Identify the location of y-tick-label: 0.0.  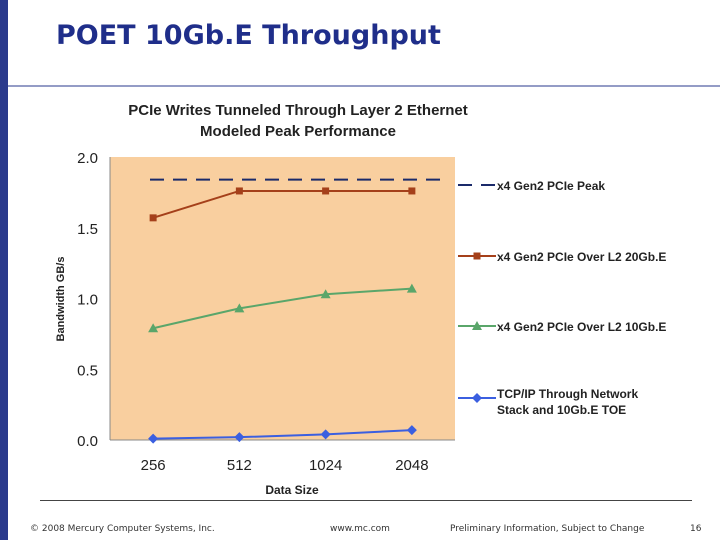
(87, 441).